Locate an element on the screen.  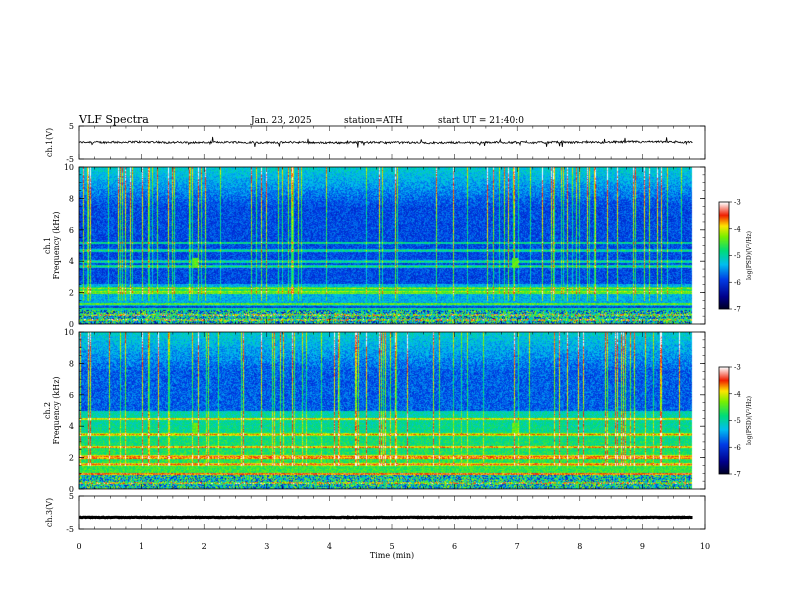
ch1-colorbar-gradient is located at coordinates (724, 255).